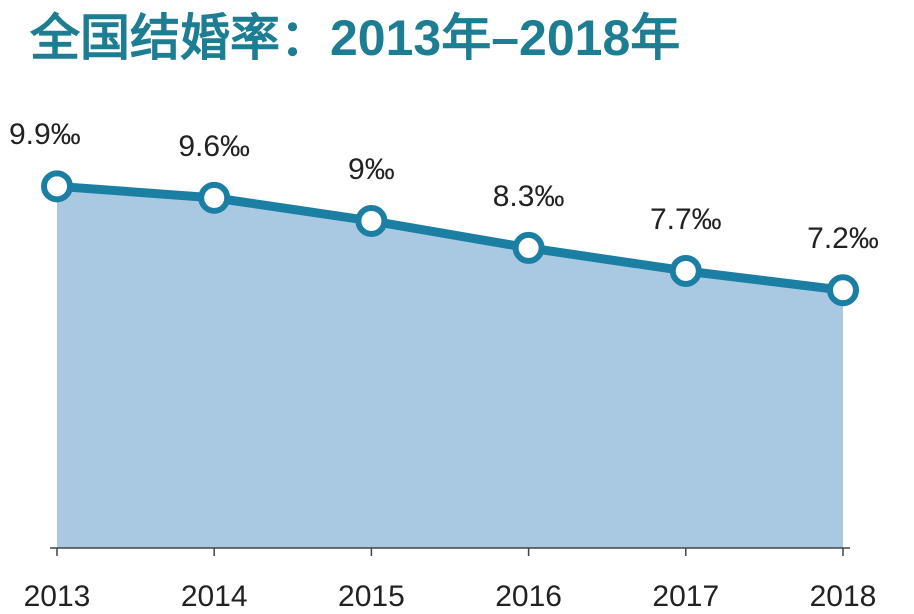 This screenshot has width=914, height=614. What do you see at coordinates (45, 134) in the screenshot?
I see `value-label: 9.9‰` at bounding box center [45, 134].